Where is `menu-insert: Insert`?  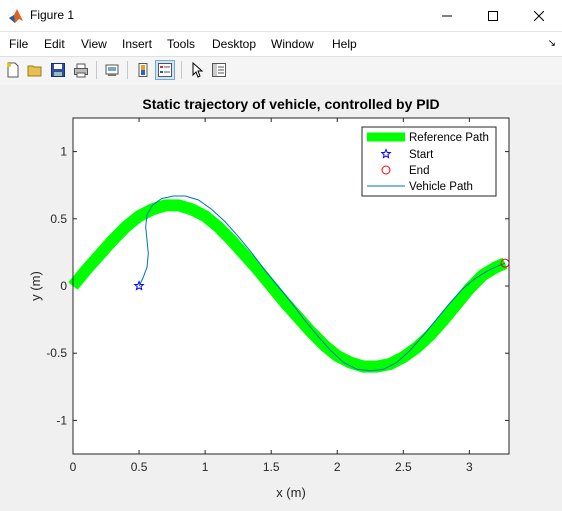
menu-insert: Insert is located at coordinates (137, 44).